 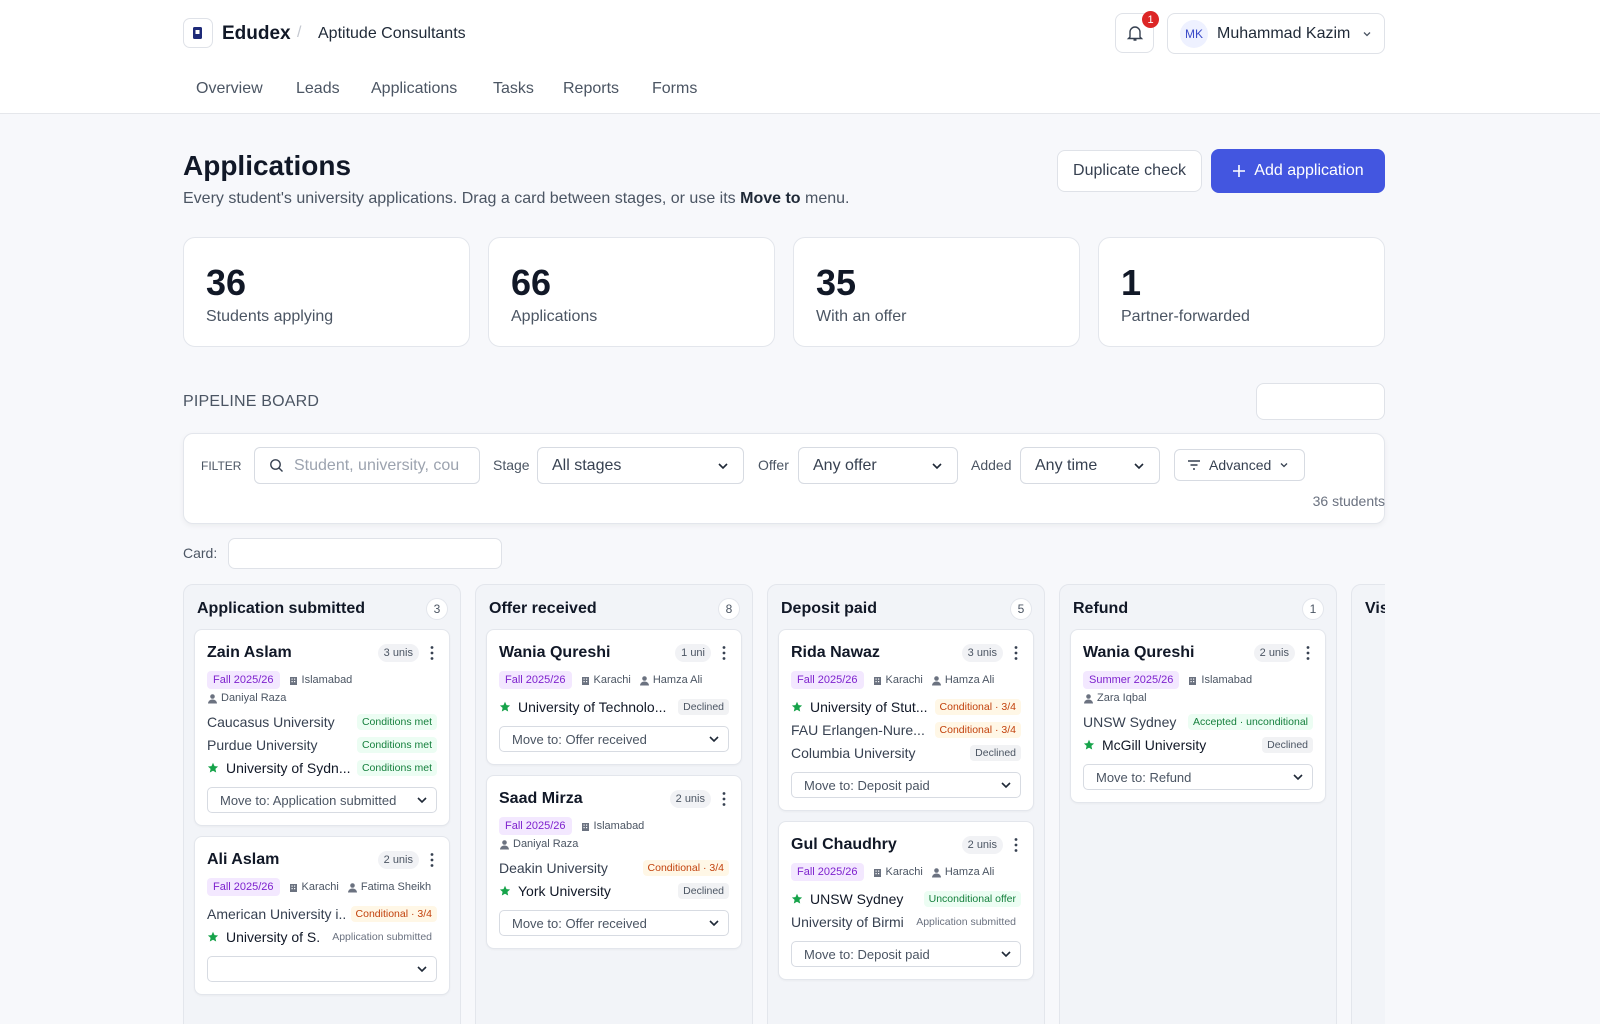 I want to click on university-row: Columbia University Declined, so click(x=906, y=752).